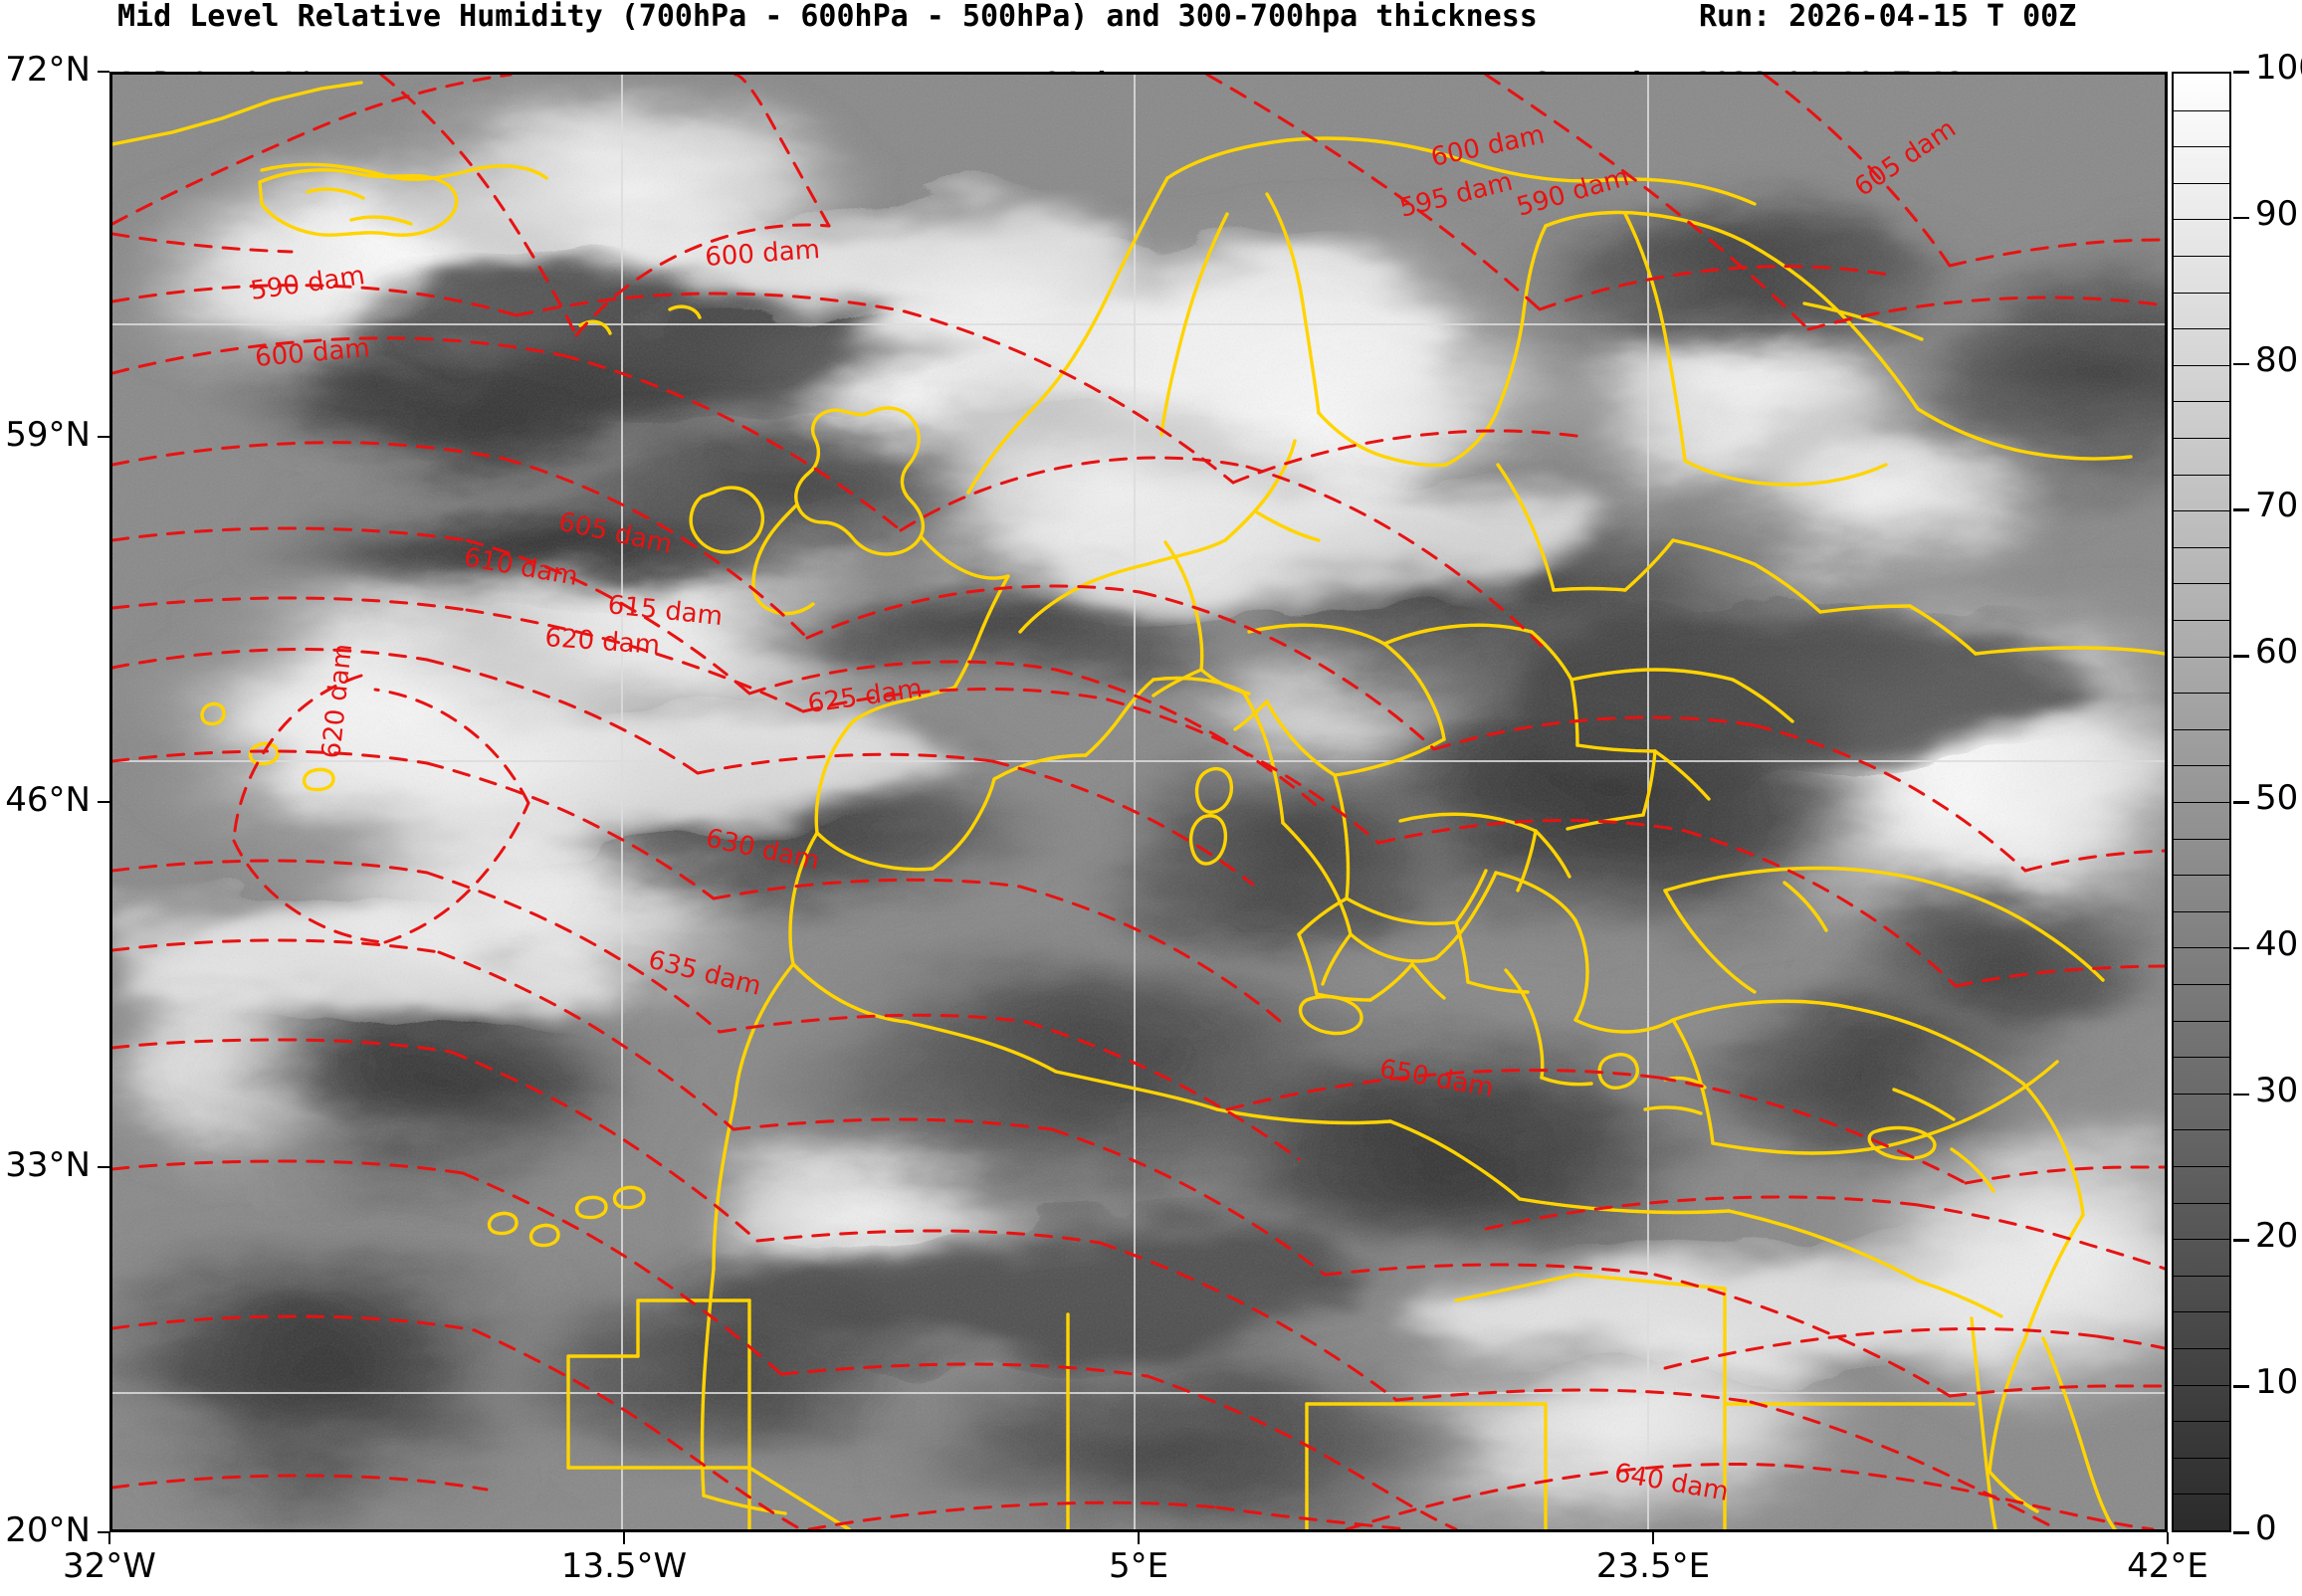 Image resolution: width=2302 pixels, height=1596 pixels. I want to click on x-axis-tick-label: 5°E, so click(1138, 1566).